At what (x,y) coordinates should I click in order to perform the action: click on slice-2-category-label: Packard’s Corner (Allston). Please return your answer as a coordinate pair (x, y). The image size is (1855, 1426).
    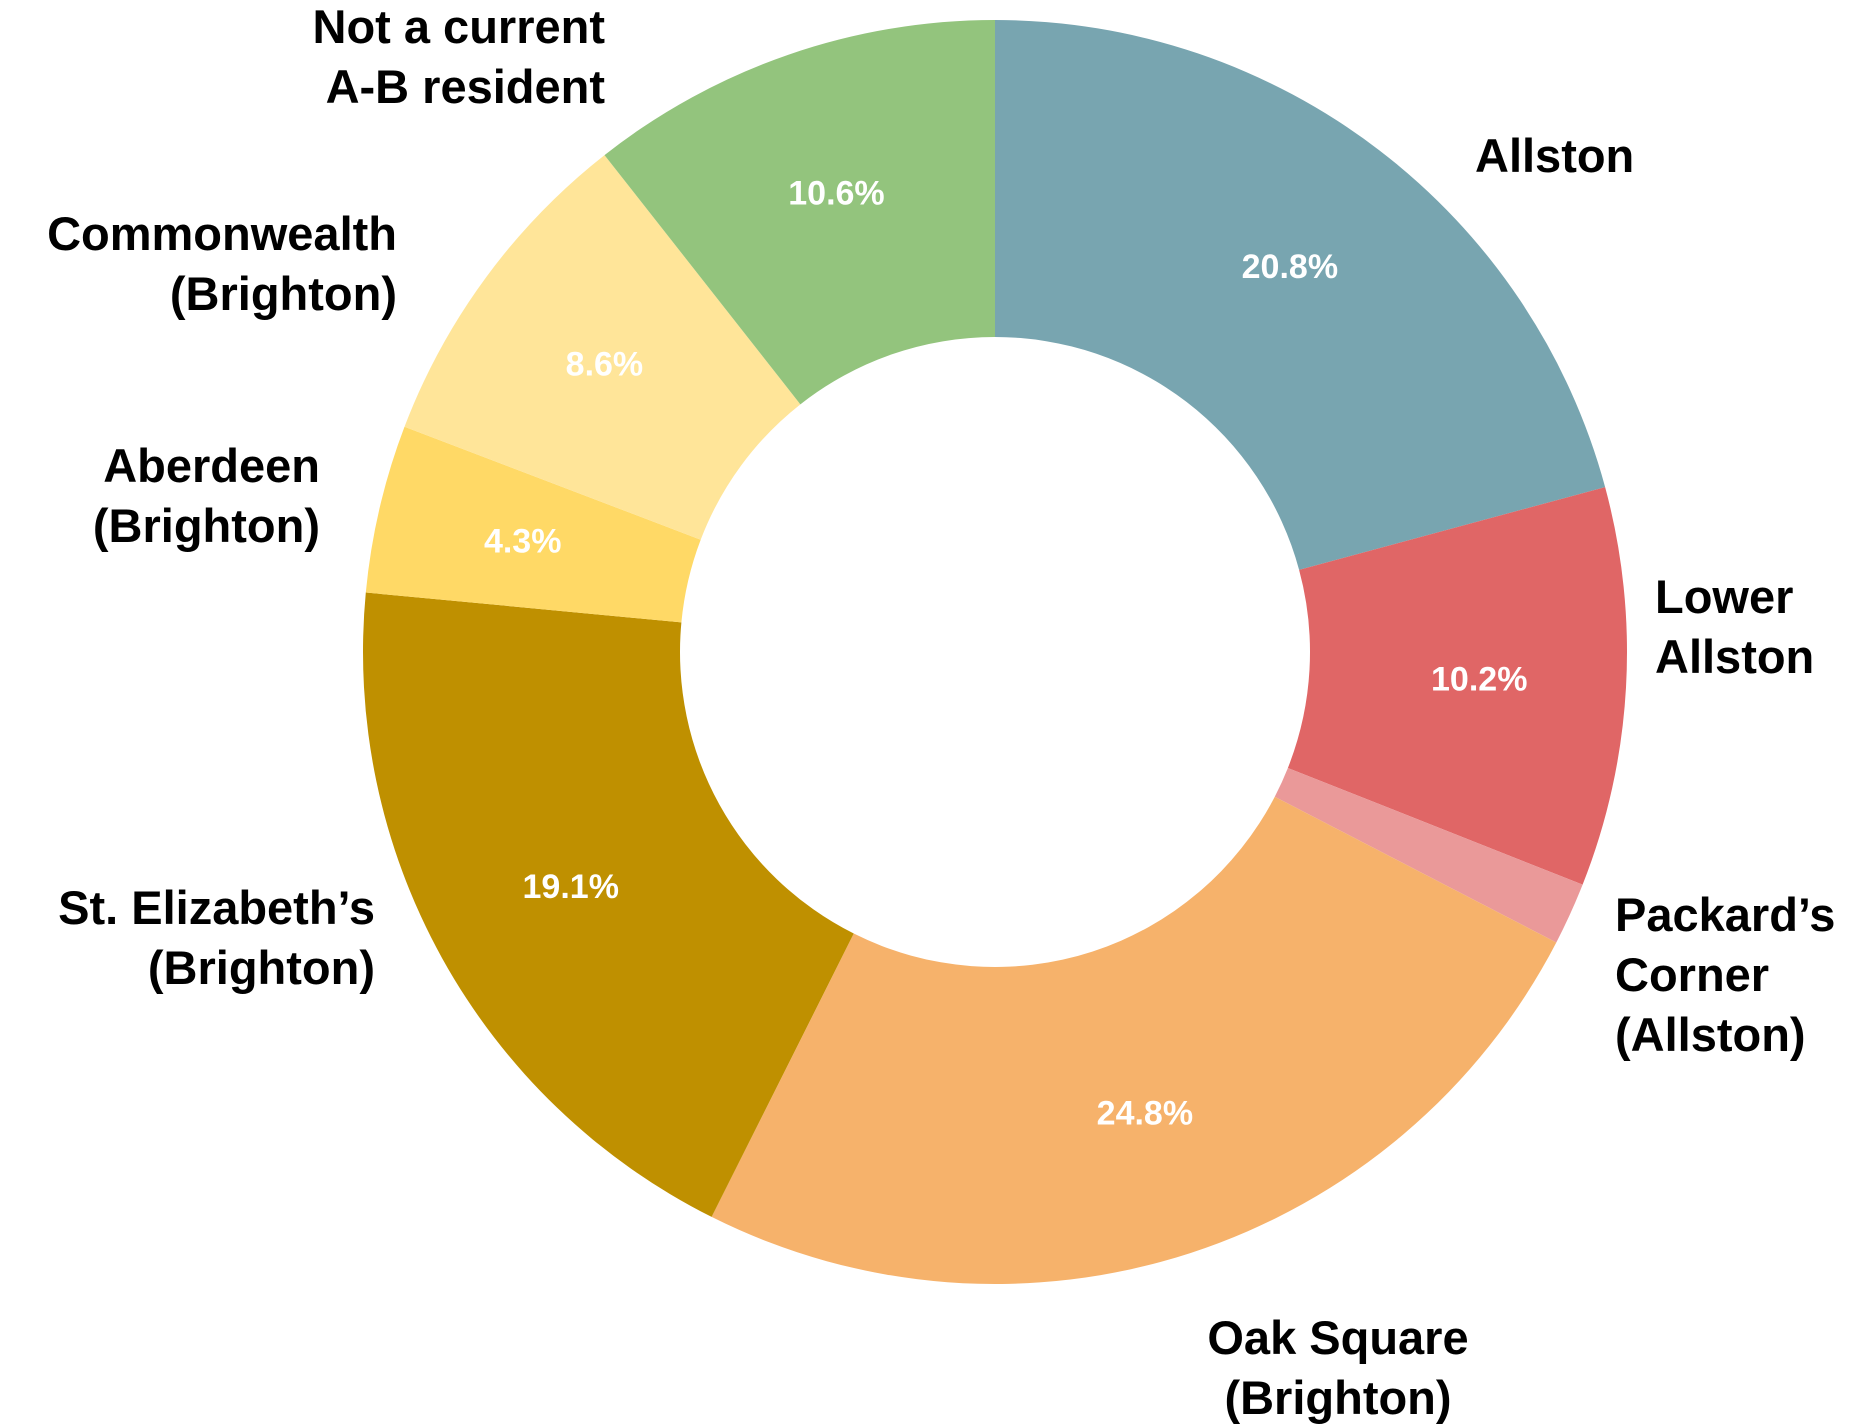
    Looking at the image, I should click on (1725, 974).